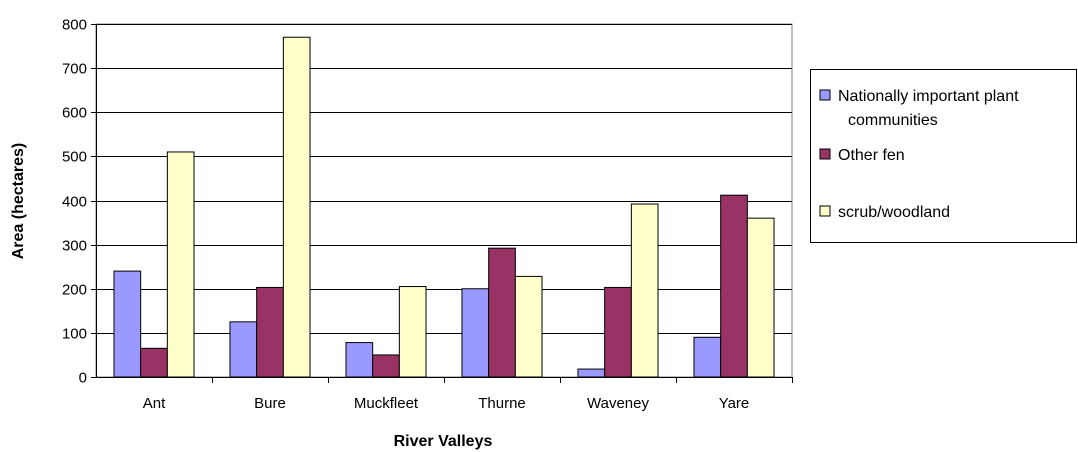 The image size is (1078, 452). I want to click on y-axis-title: Area (hectares), so click(18, 201).